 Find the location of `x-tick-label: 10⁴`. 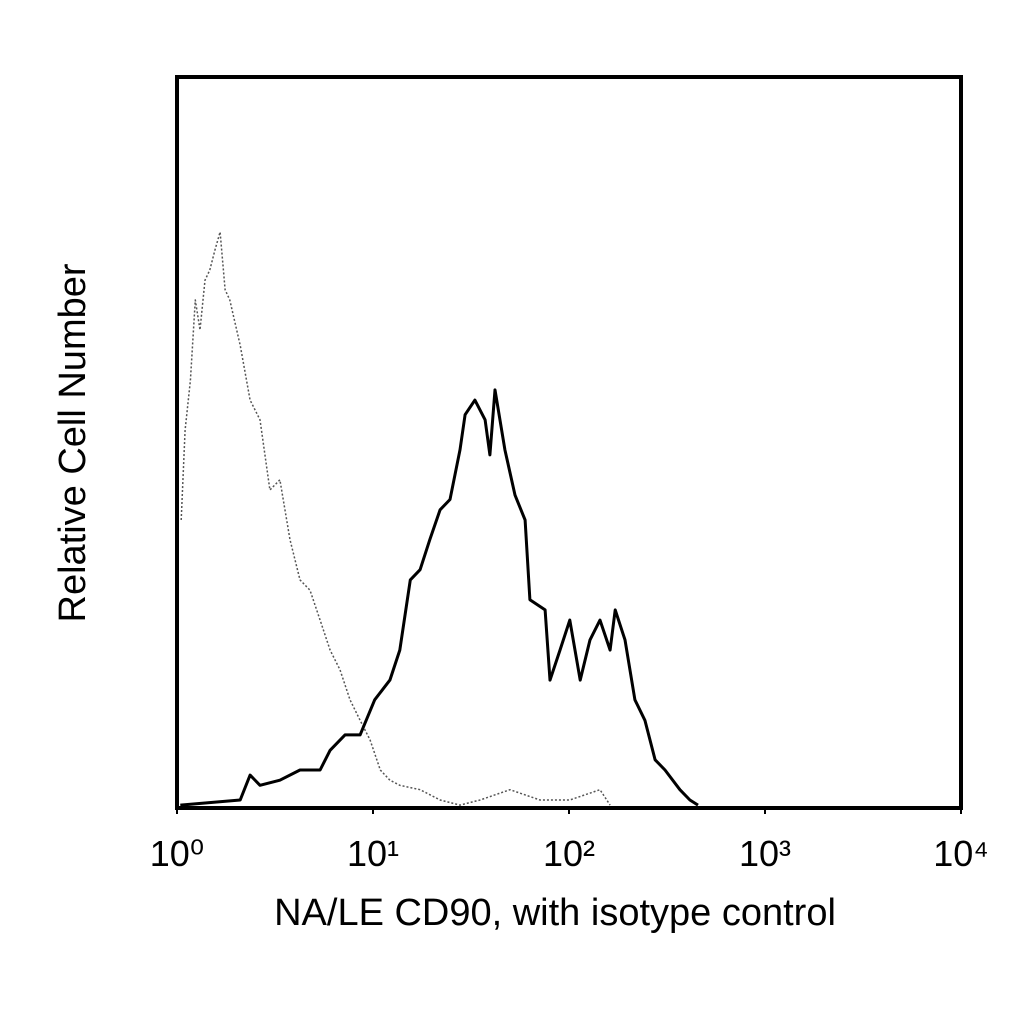

x-tick-label: 10⁴ is located at coordinates (961, 853).